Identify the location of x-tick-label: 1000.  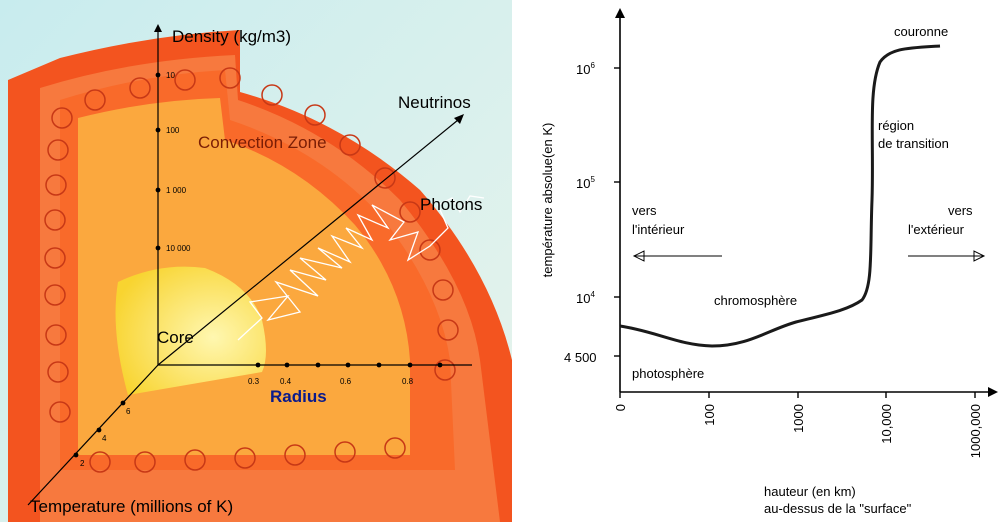
(798, 418).